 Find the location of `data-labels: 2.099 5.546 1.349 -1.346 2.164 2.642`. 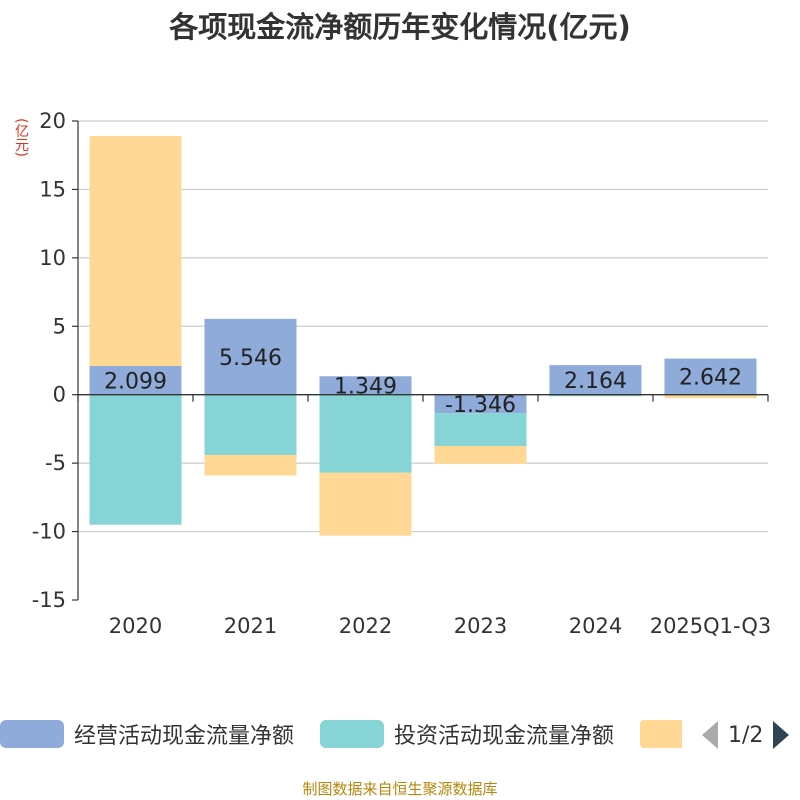

data-labels: 2.099 5.546 1.349 -1.346 2.164 2.642 is located at coordinates (423, 382).